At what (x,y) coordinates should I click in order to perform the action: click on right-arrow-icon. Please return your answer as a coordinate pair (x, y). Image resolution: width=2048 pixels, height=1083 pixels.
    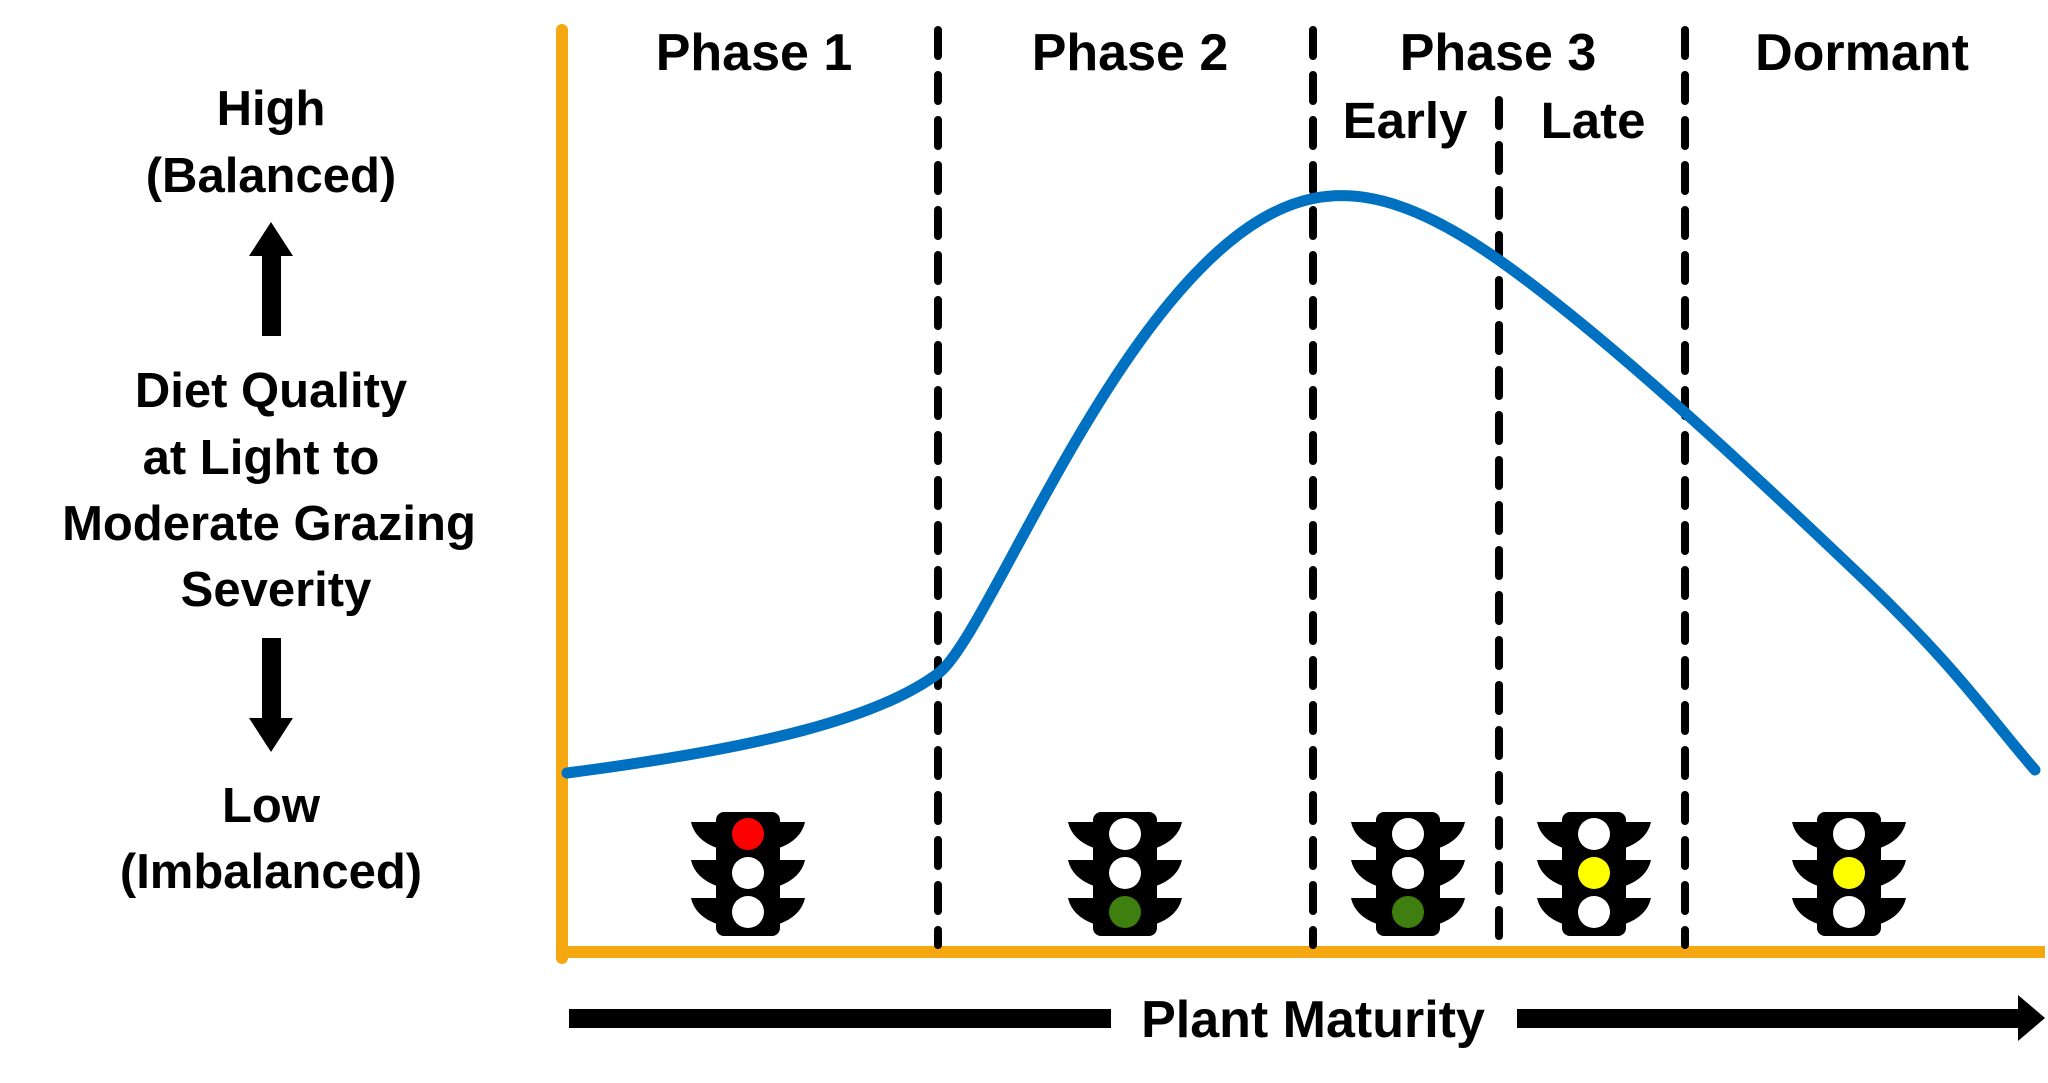
    Looking at the image, I should click on (2031, 1018).